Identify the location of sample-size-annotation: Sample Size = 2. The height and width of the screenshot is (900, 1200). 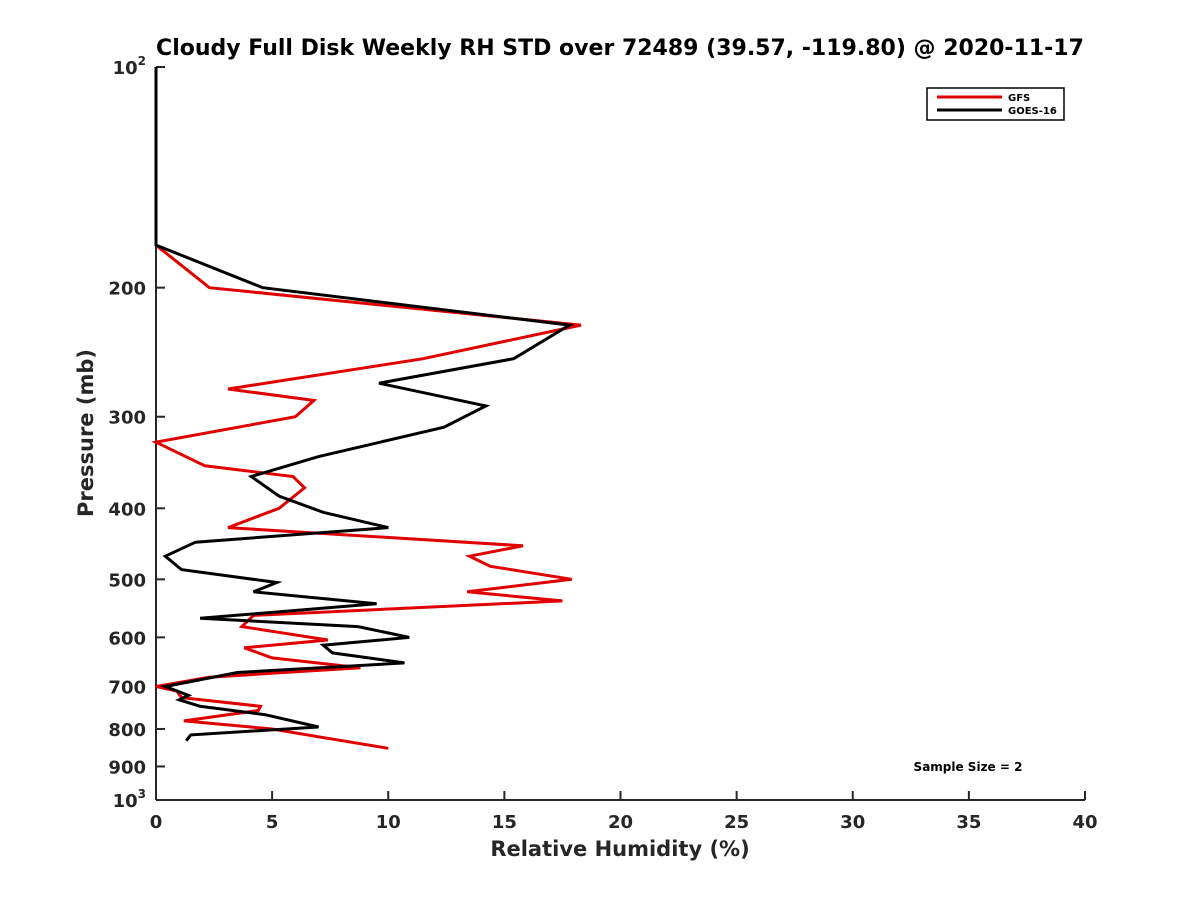
(968, 767).